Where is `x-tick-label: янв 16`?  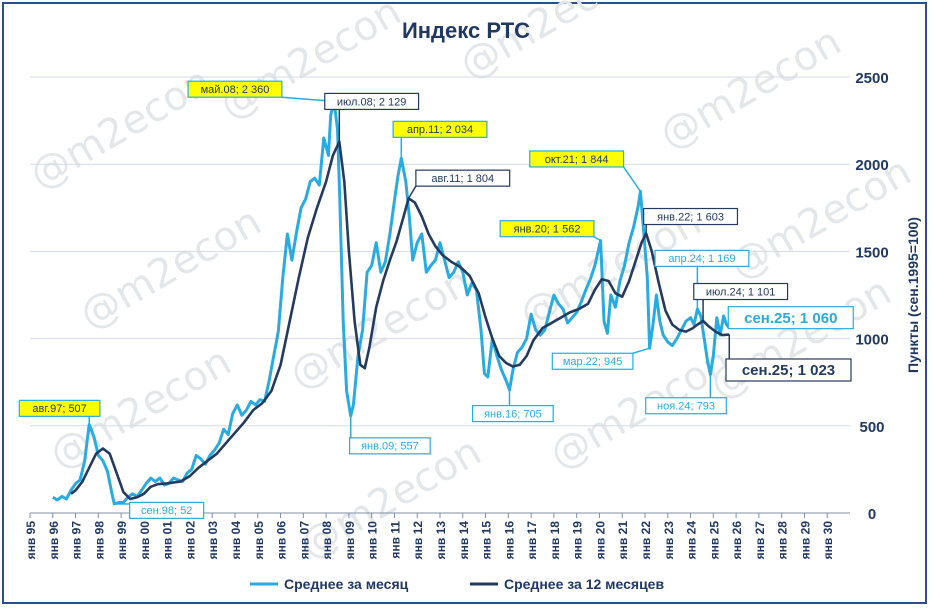 x-tick-label: янв 16 is located at coordinates (509, 540).